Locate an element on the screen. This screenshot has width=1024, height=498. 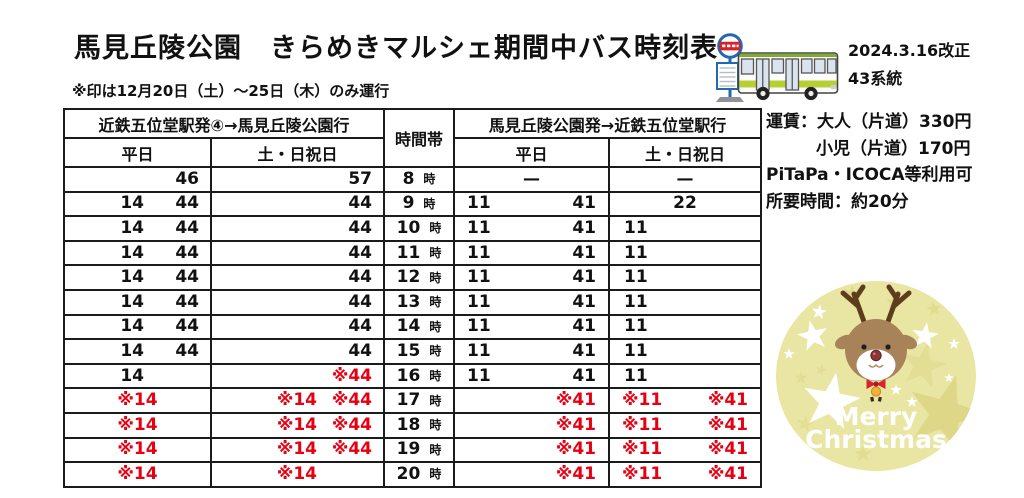
timetable-row: 14 44 44 13 時 11 41 11 is located at coordinates (412, 302).